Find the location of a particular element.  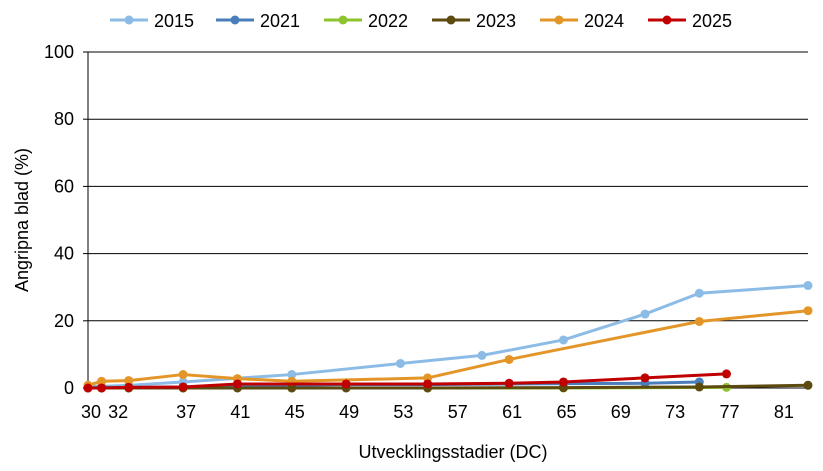

series-line-2024 is located at coordinates (448, 348).